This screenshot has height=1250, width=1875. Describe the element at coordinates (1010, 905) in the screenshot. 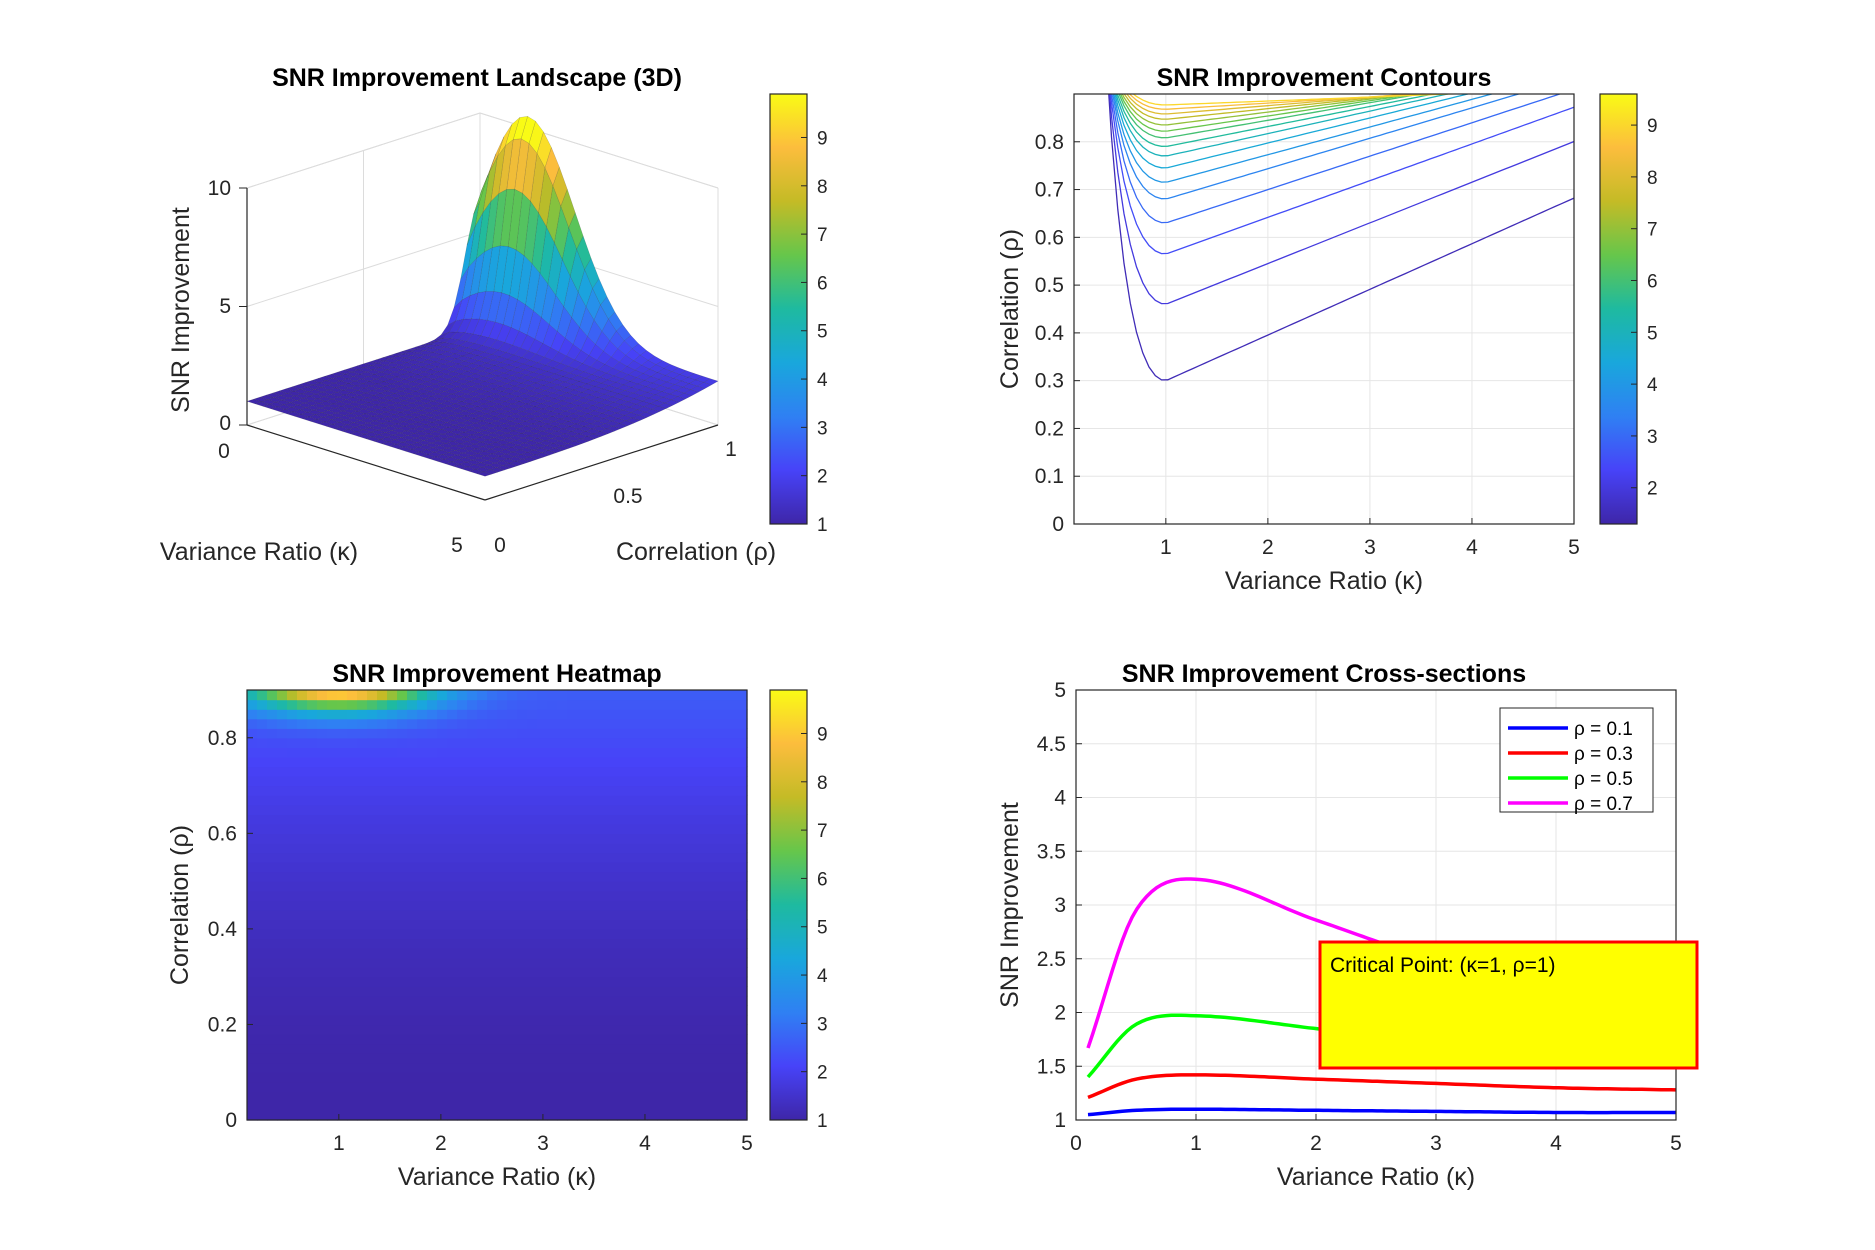

I see `crosssection-ylabel: SNR Improvement` at that location.